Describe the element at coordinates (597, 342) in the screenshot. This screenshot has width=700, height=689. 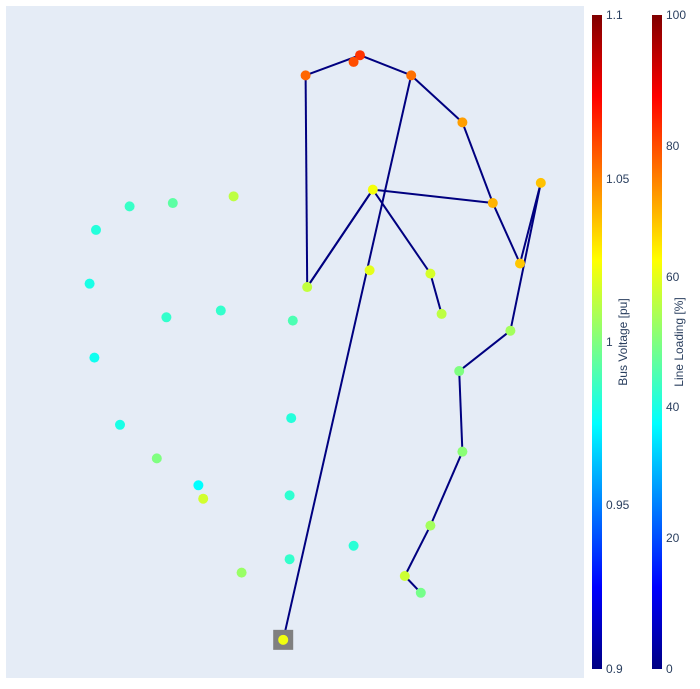
I see `voltage-colorbar-gradient` at that location.